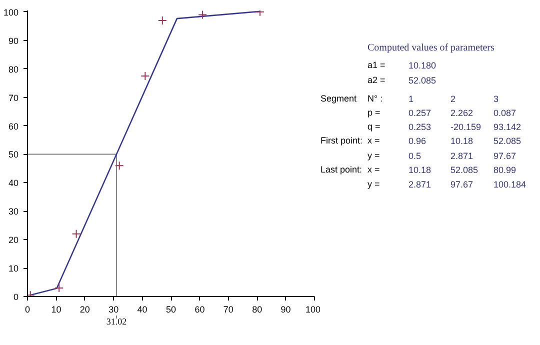  Describe the element at coordinates (462, 113) in the screenshot. I see `text: 2.262` at that location.